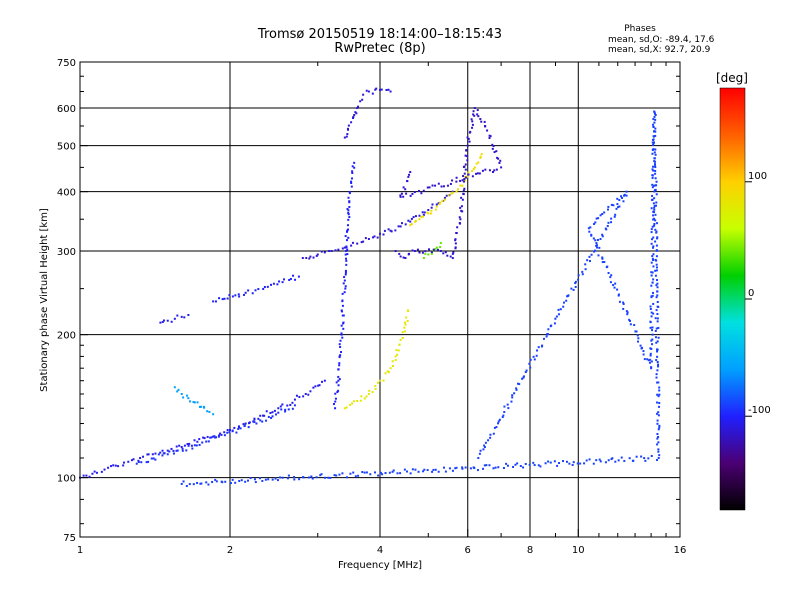 Image resolution: width=800 pixels, height=600 pixels. What do you see at coordinates (759, 410) in the screenshot?
I see `colorbar-tick-label: -100` at bounding box center [759, 410].